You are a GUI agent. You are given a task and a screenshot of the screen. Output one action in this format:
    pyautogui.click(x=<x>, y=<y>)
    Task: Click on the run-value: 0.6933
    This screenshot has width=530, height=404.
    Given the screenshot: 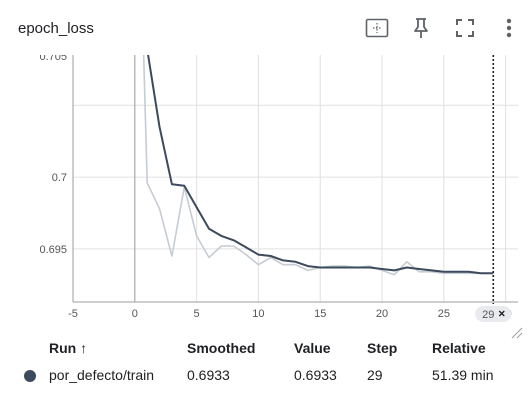 What is the action you would take?
    pyautogui.click(x=315, y=375)
    